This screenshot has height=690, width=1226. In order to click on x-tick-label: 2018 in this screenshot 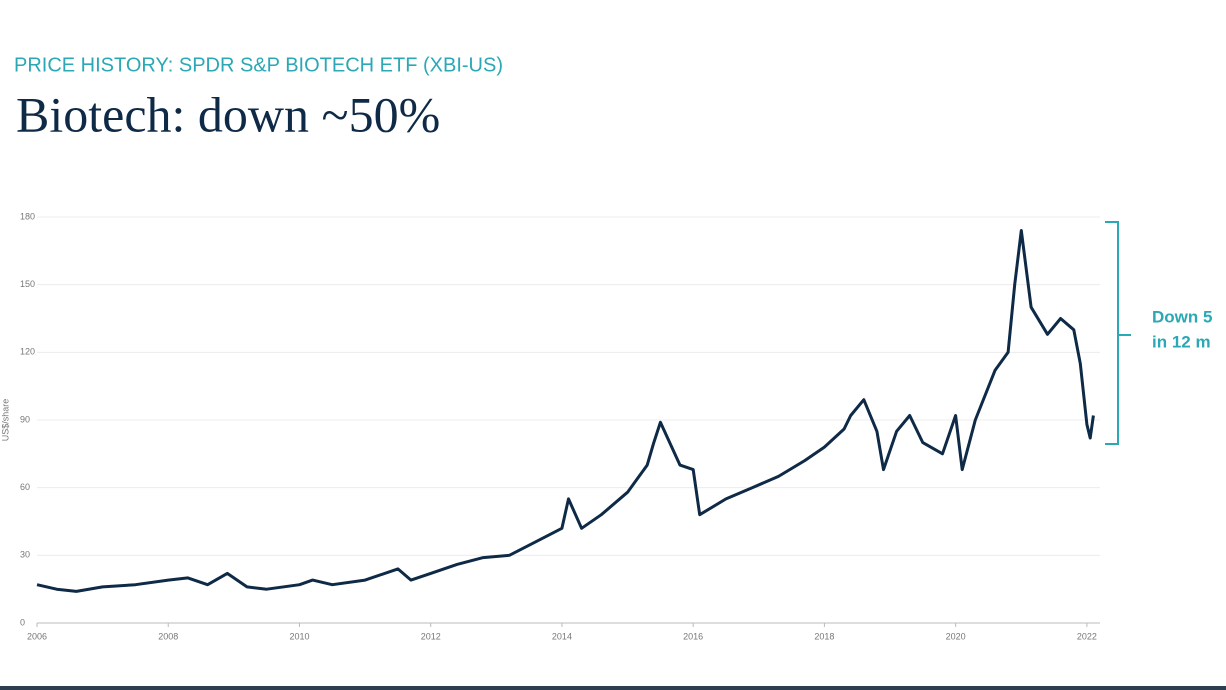, I will do `click(824, 636)`.